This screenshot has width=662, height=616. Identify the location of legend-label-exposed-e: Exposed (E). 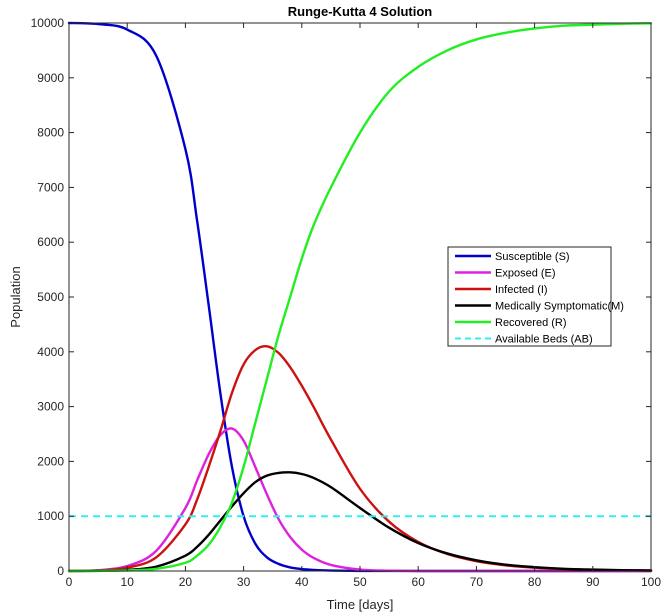
(525, 274).